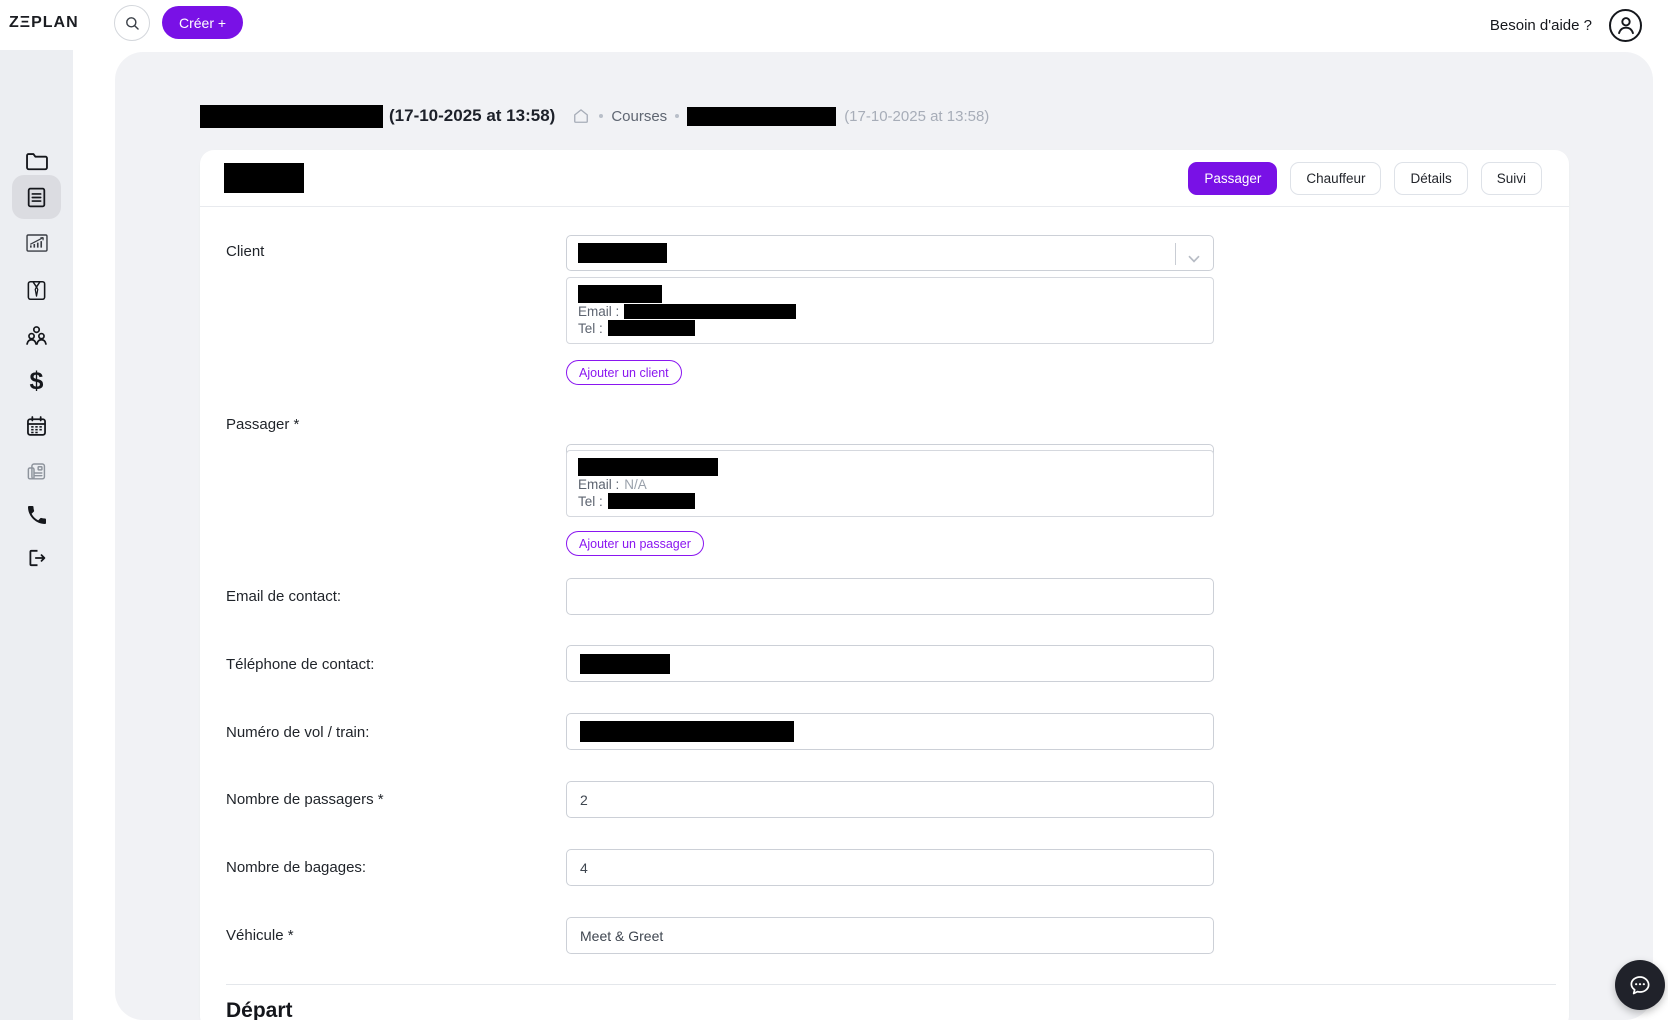 The height and width of the screenshot is (1020, 1668). I want to click on sidebar-item-chauffeurs, so click(36, 290).